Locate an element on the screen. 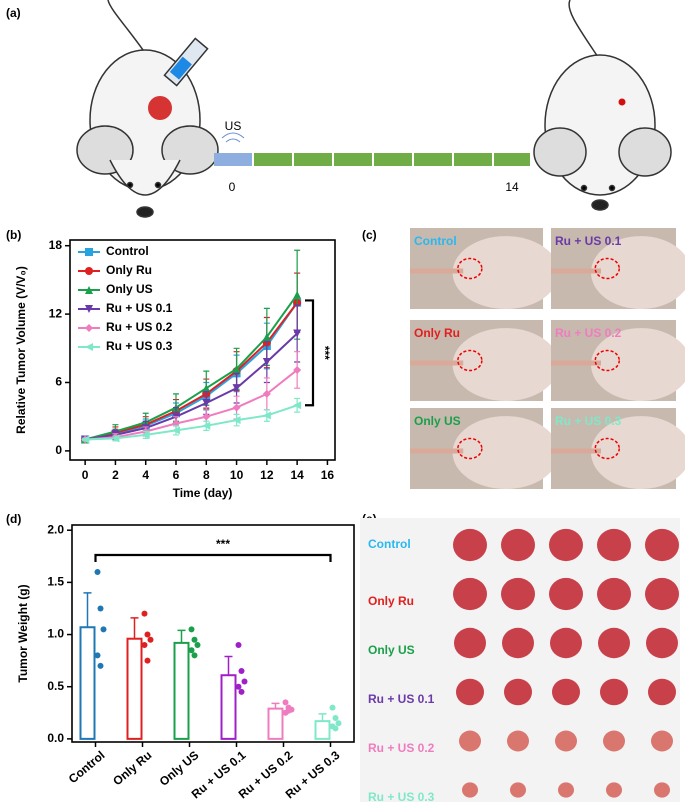 Image resolution: width=685 pixels, height=807 pixels. x-tick-label: 6 is located at coordinates (176, 475).